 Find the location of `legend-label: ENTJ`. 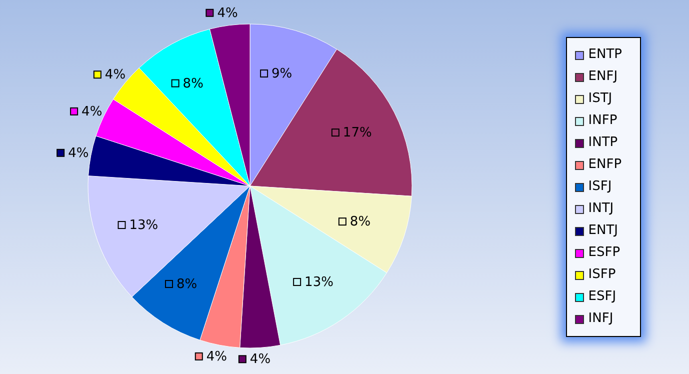

legend-label: ENTJ is located at coordinates (603, 231).